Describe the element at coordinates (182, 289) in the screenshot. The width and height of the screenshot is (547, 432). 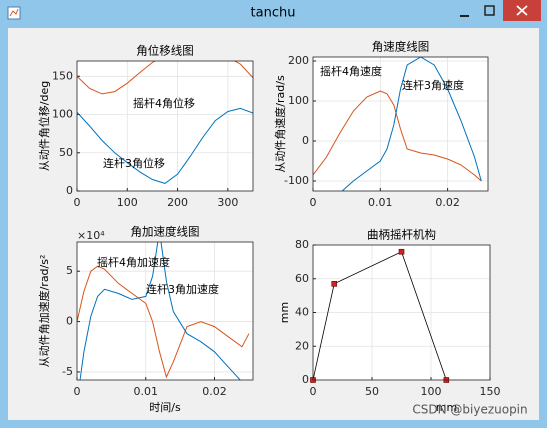
I see `annotation: 连杆3角加速度` at that location.